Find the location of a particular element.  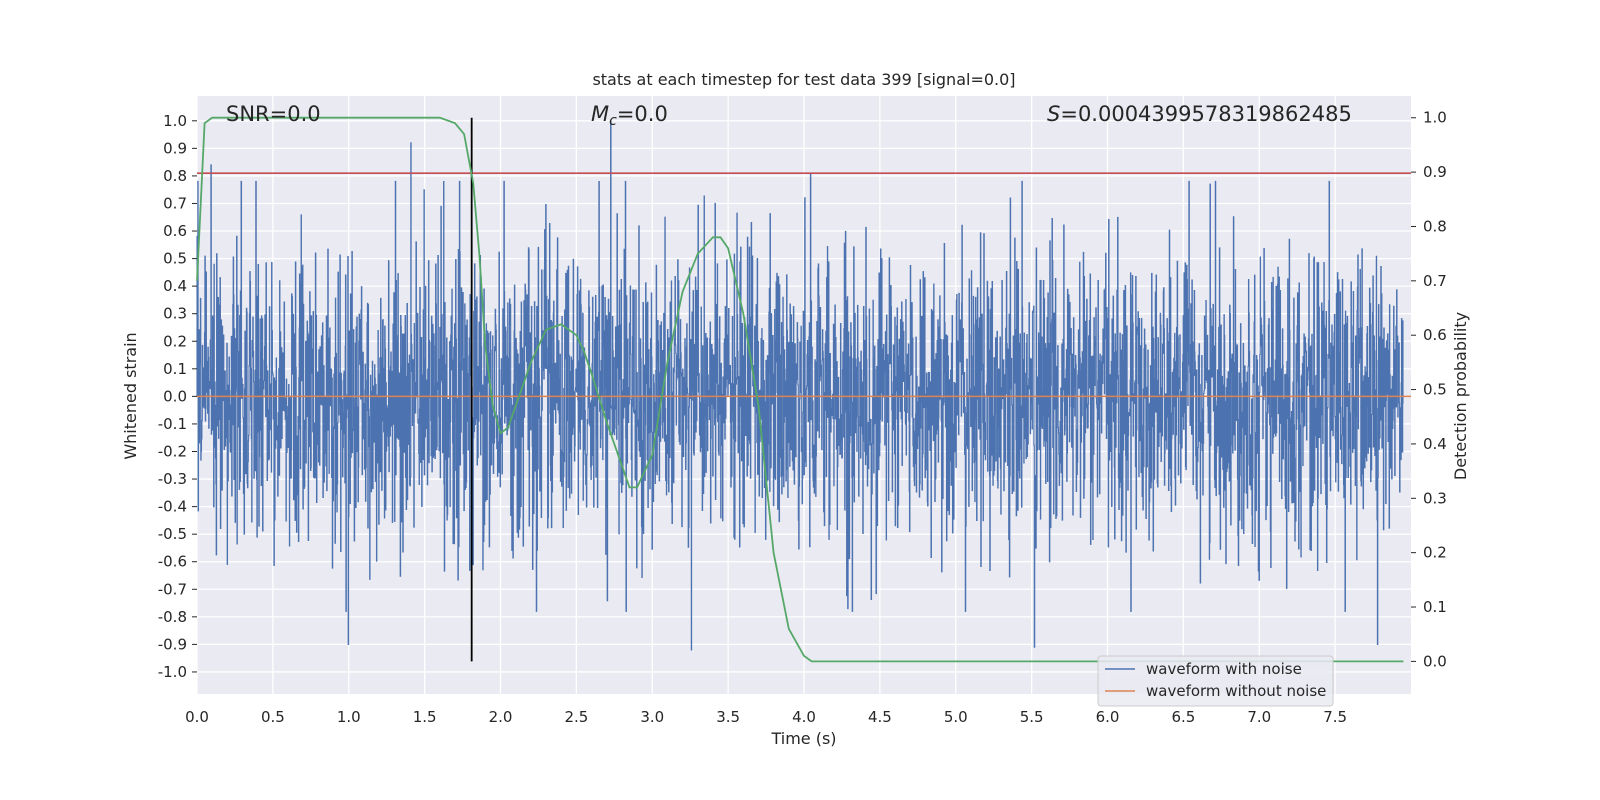

x-tick-label: 5.0 is located at coordinates (956, 717).